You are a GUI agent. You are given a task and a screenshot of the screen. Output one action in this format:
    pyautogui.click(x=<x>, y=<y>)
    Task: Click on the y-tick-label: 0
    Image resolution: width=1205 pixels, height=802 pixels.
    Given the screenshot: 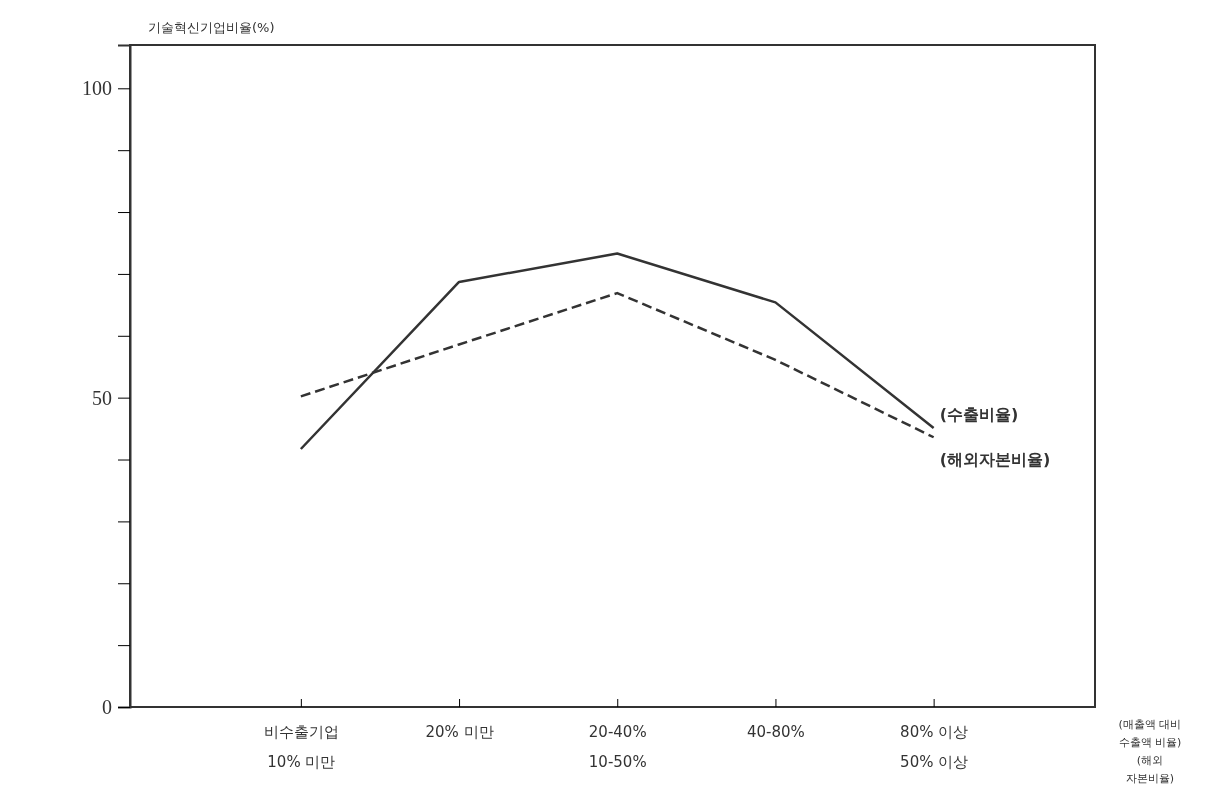 What is the action you would take?
    pyautogui.click(x=107, y=706)
    